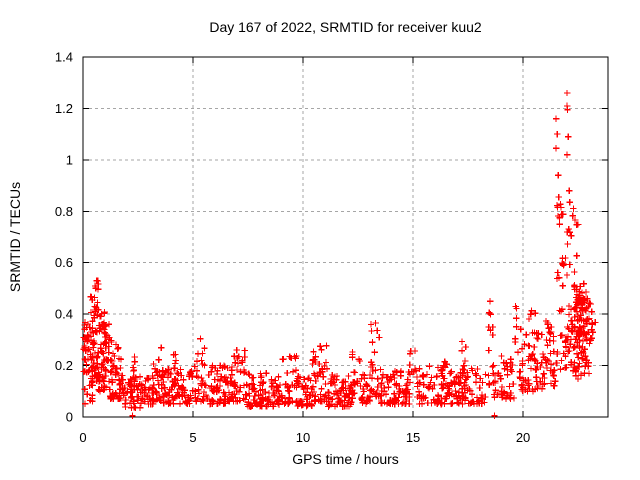 The image size is (640, 480). What do you see at coordinates (82, 437) in the screenshot?
I see `x-tick-label: 0` at bounding box center [82, 437].